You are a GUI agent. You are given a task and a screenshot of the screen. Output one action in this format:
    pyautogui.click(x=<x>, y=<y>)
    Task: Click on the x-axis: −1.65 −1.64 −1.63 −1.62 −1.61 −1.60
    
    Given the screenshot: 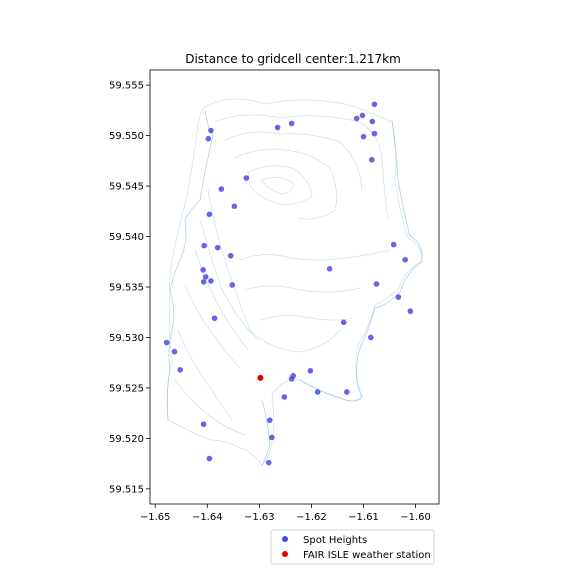 What is the action you would take?
    pyautogui.click(x=285, y=513)
    